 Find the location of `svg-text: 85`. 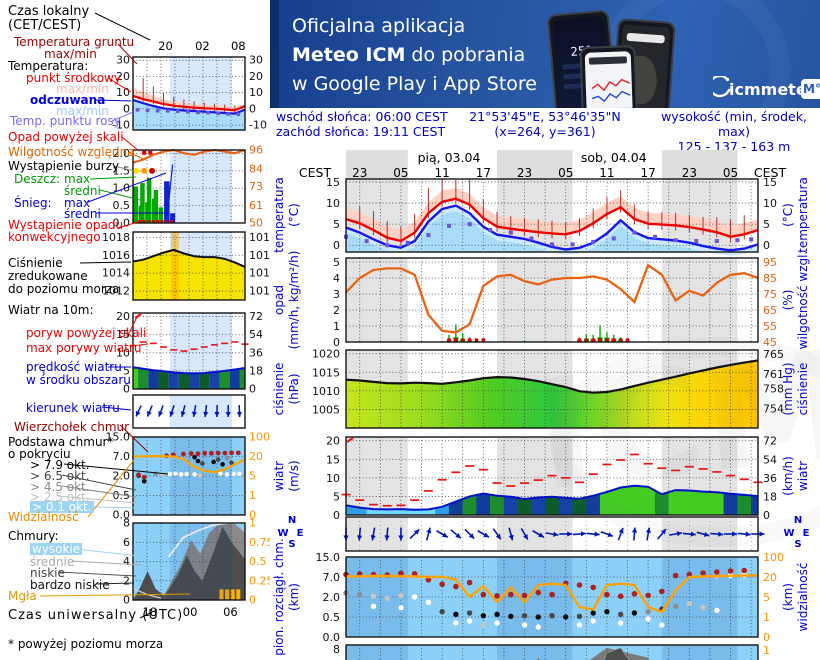

svg-text: 85 is located at coordinates (770, 278).